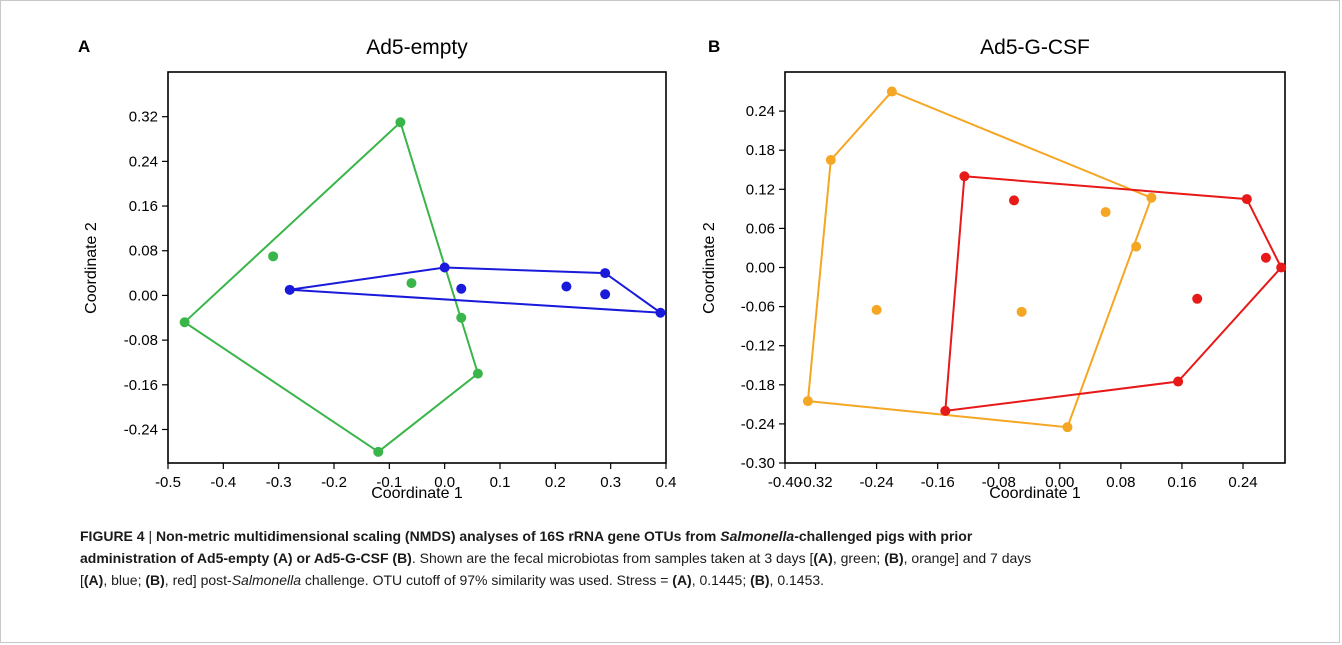  I want to click on x-tick-label: -0.32, so click(815, 482).